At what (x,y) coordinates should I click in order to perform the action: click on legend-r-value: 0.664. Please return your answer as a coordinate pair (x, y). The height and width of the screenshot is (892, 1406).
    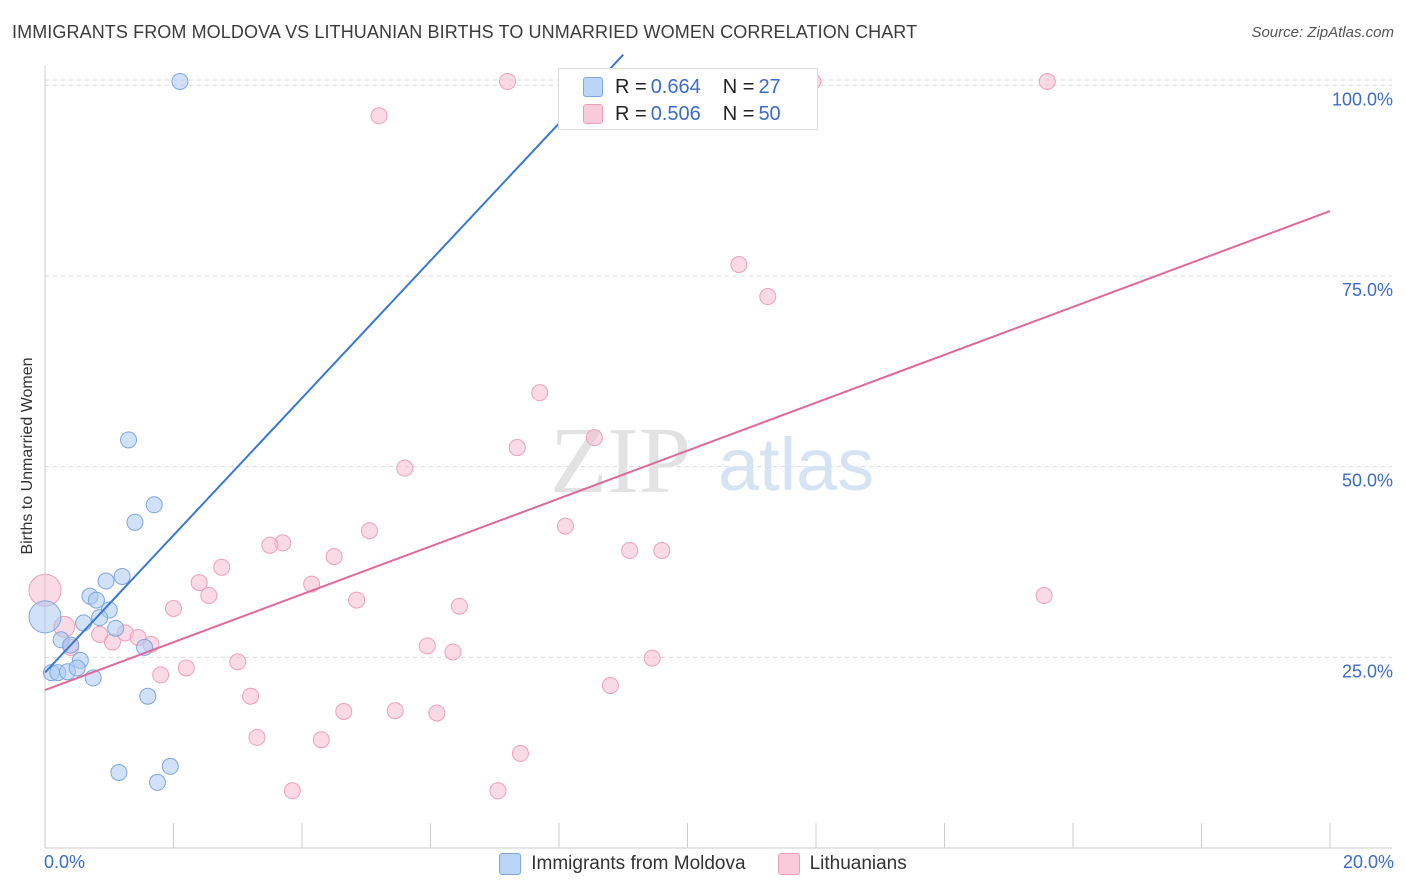
    Looking at the image, I should click on (675, 86).